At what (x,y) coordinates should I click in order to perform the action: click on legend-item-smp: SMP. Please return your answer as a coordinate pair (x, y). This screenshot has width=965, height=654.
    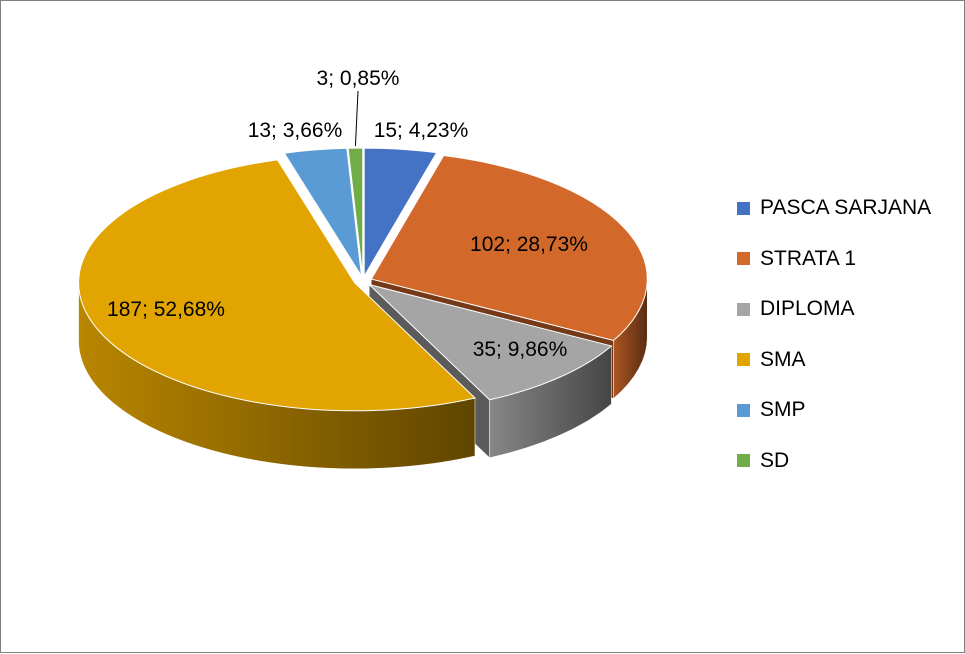
    Looking at the image, I should click on (849, 410).